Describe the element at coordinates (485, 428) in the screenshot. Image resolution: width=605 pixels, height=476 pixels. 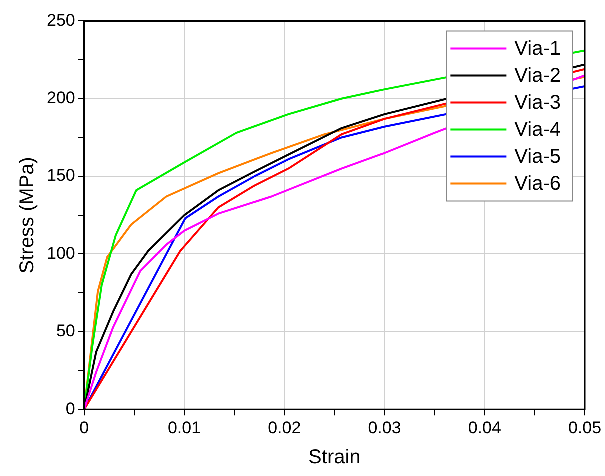
I see `x-tick-label: 0.04` at that location.